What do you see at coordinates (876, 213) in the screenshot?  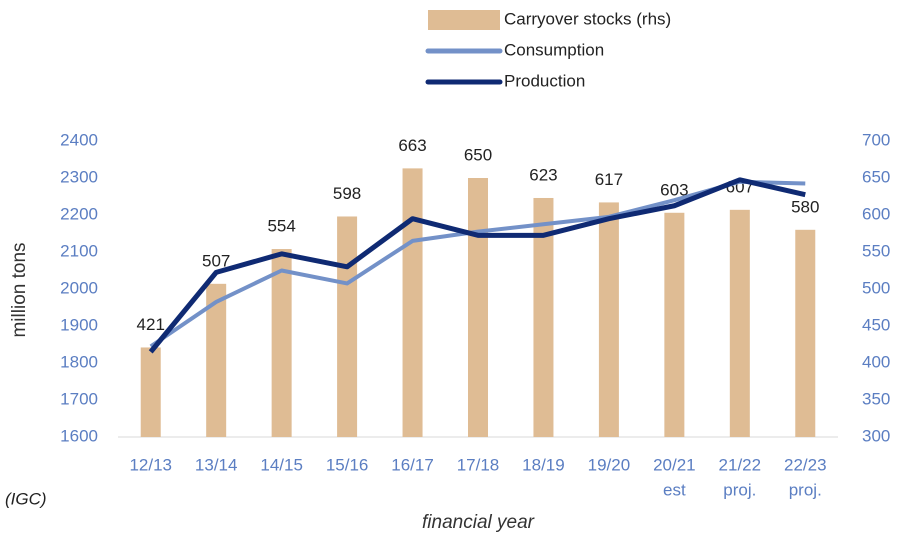 I see `y2-tick-label: 600` at bounding box center [876, 213].